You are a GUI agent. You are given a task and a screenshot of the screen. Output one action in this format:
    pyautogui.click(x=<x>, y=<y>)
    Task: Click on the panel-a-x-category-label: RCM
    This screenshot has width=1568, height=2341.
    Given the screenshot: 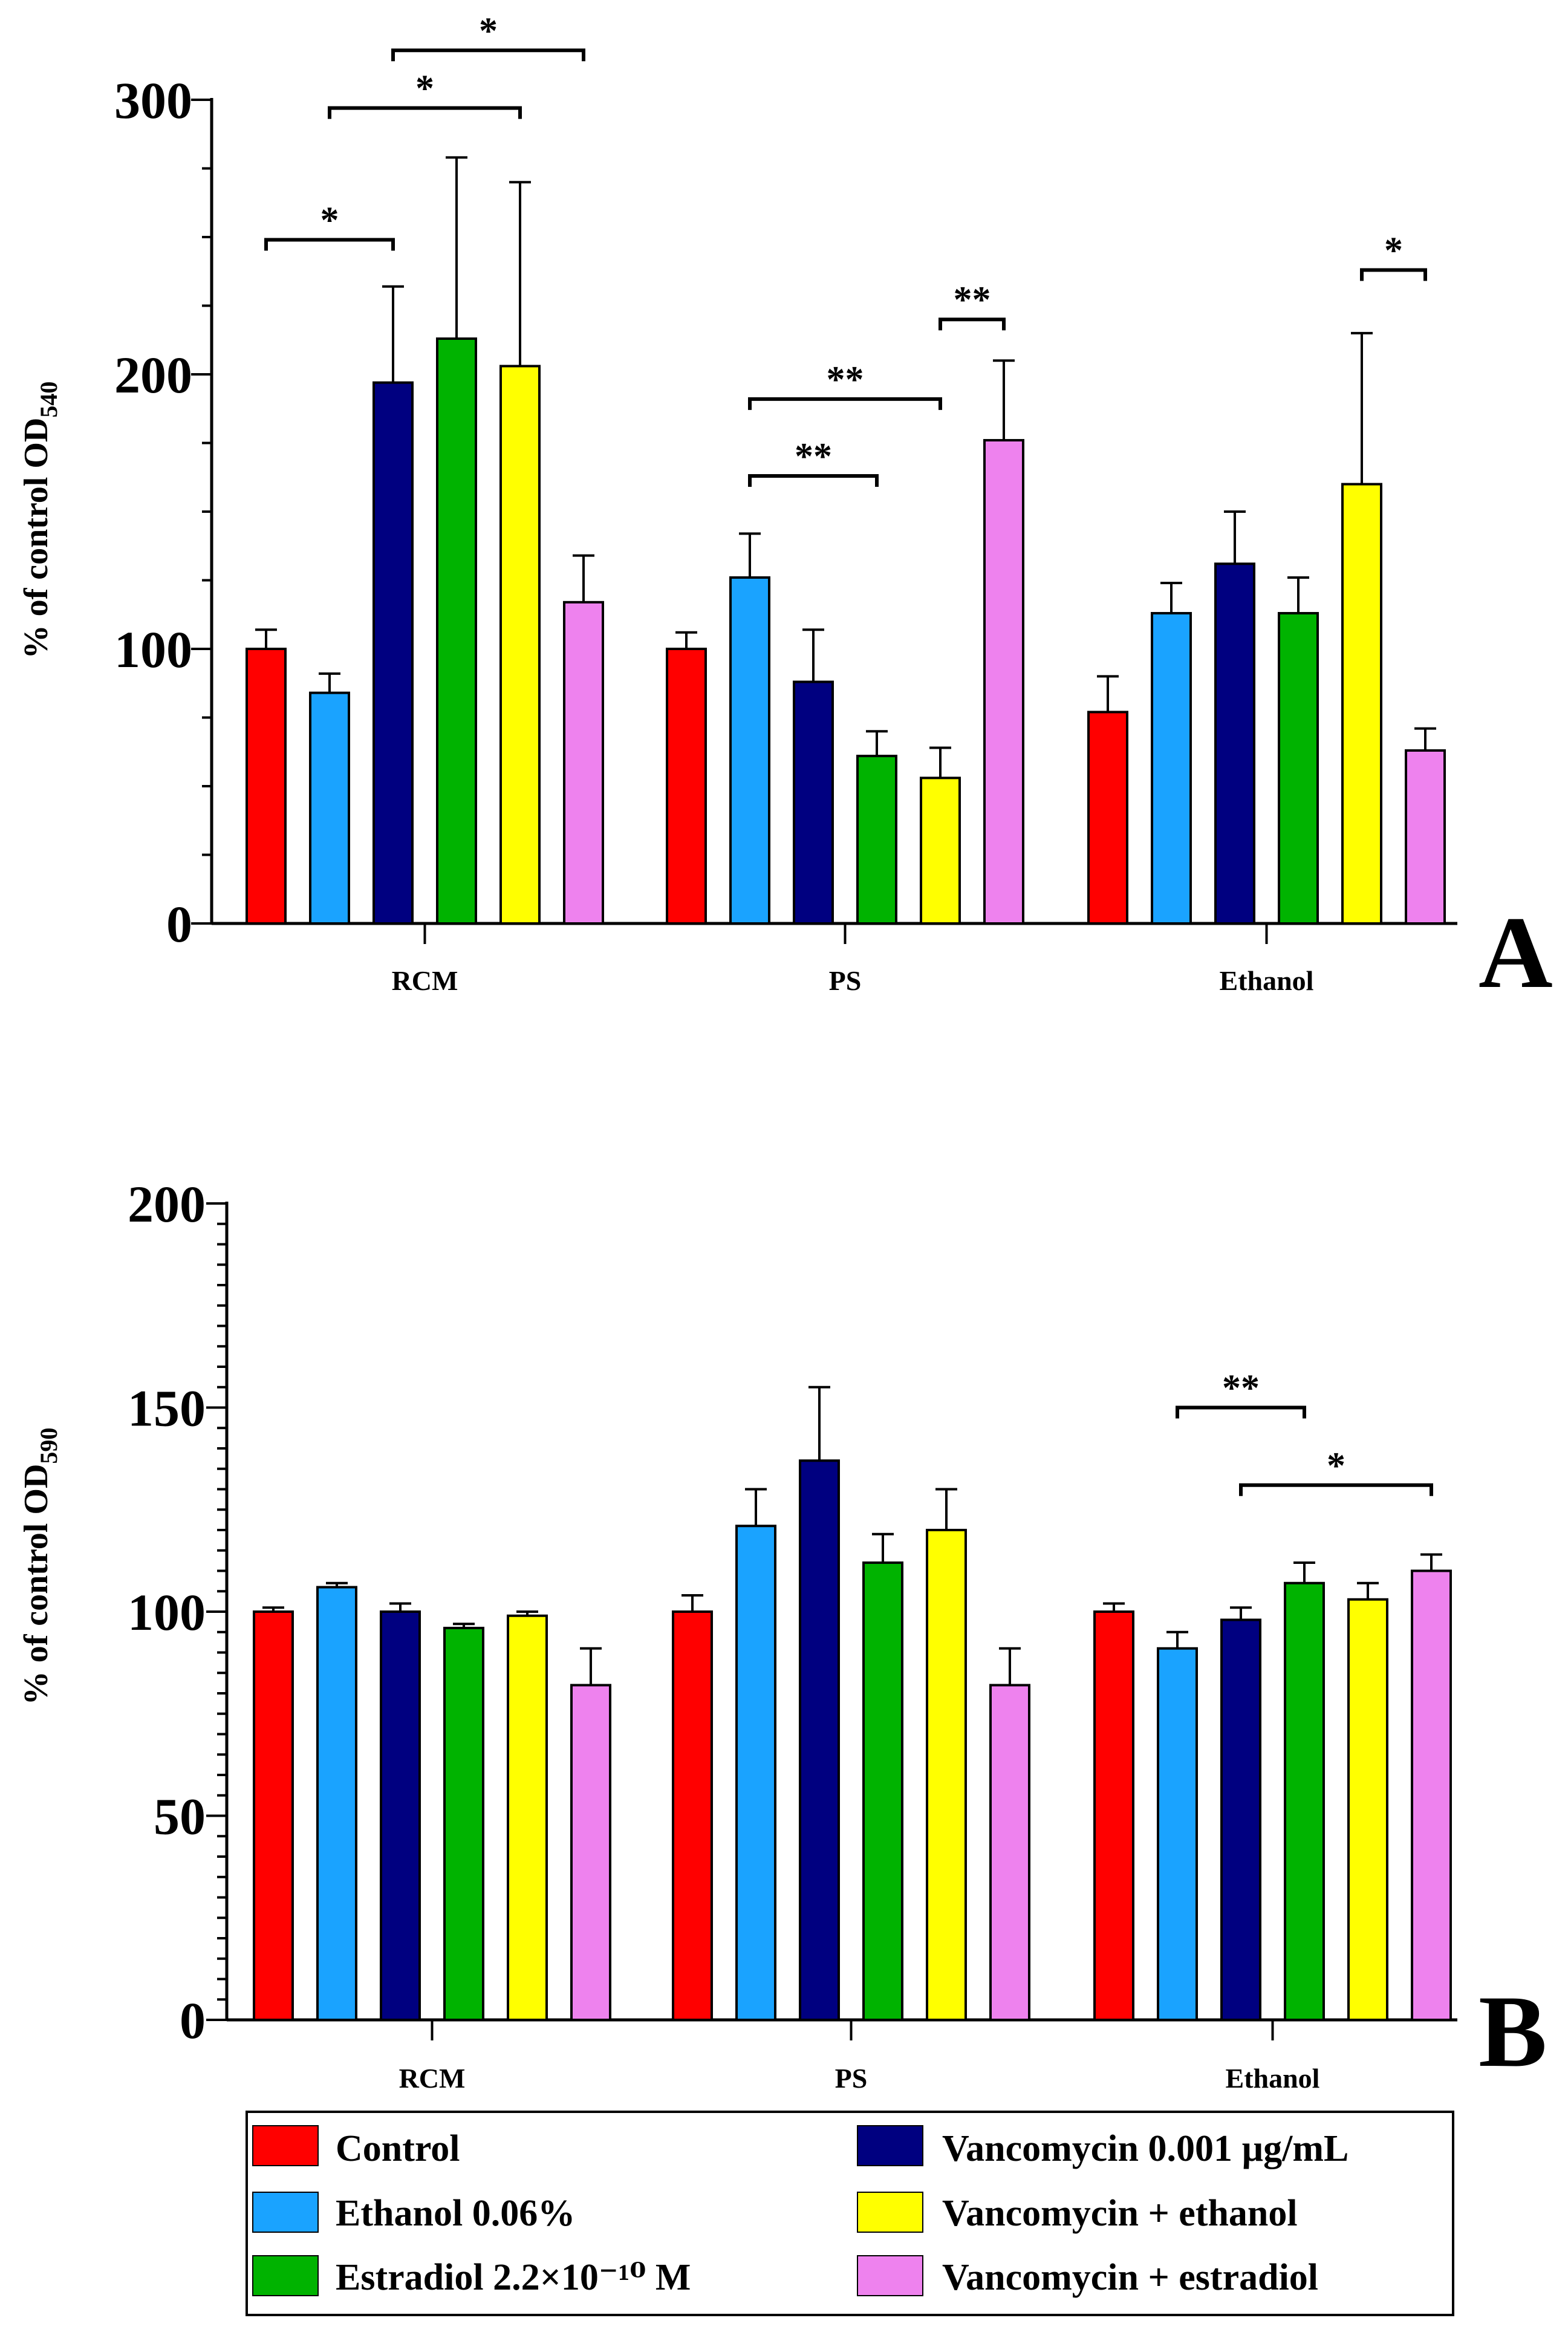 What is the action you would take?
    pyautogui.click(x=425, y=980)
    